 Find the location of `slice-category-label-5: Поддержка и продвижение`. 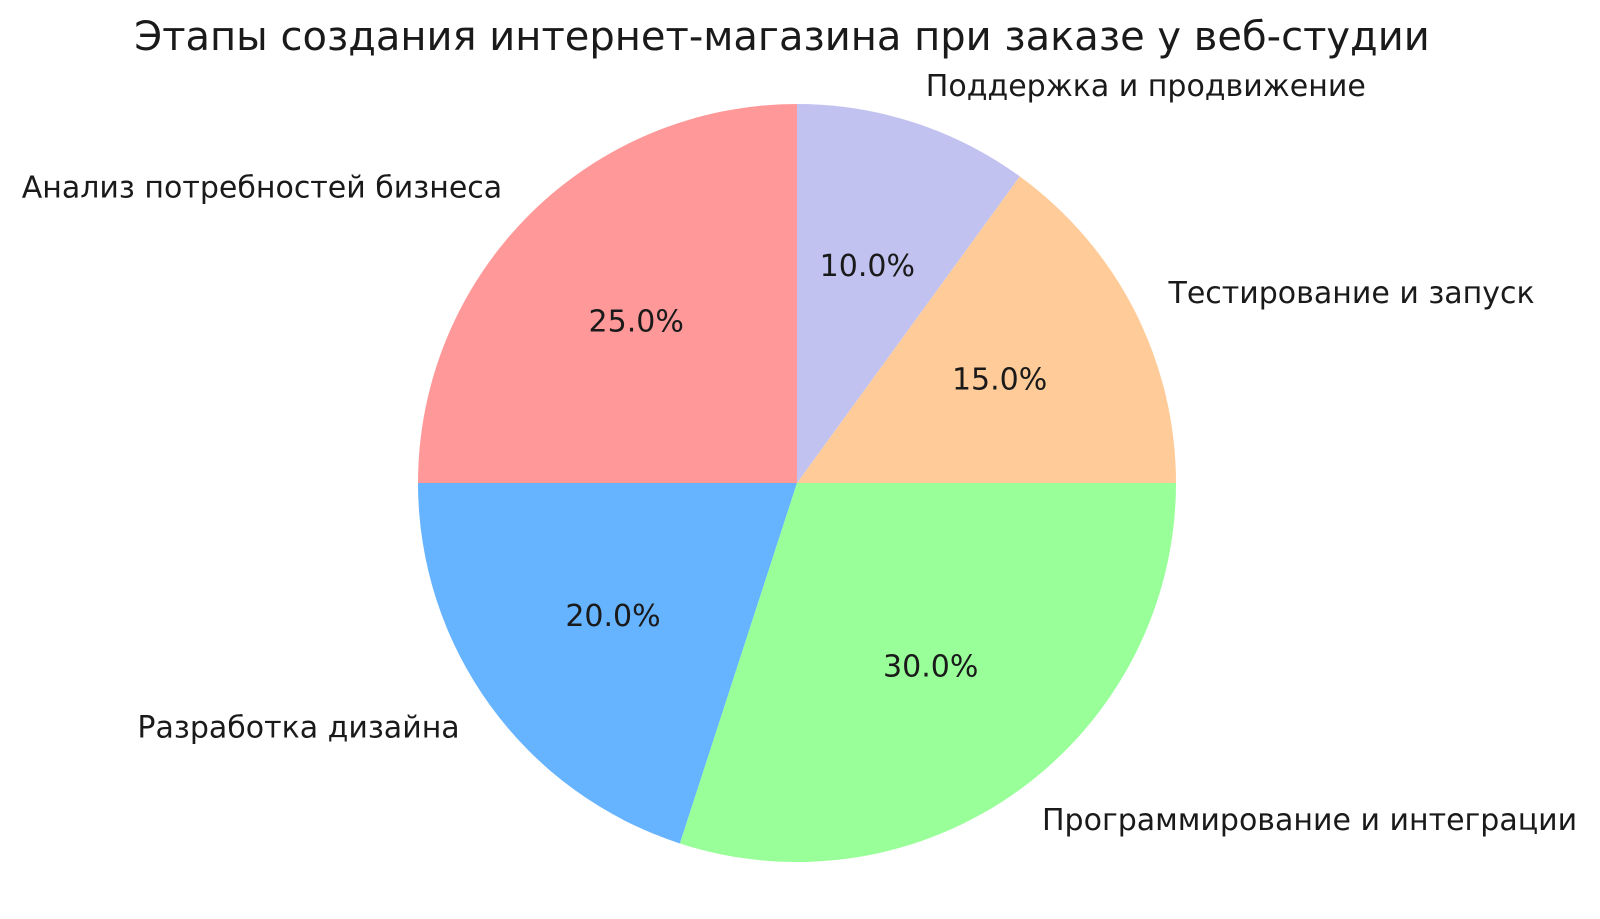

slice-category-label-5: Поддержка и продвижение is located at coordinates (1146, 86).